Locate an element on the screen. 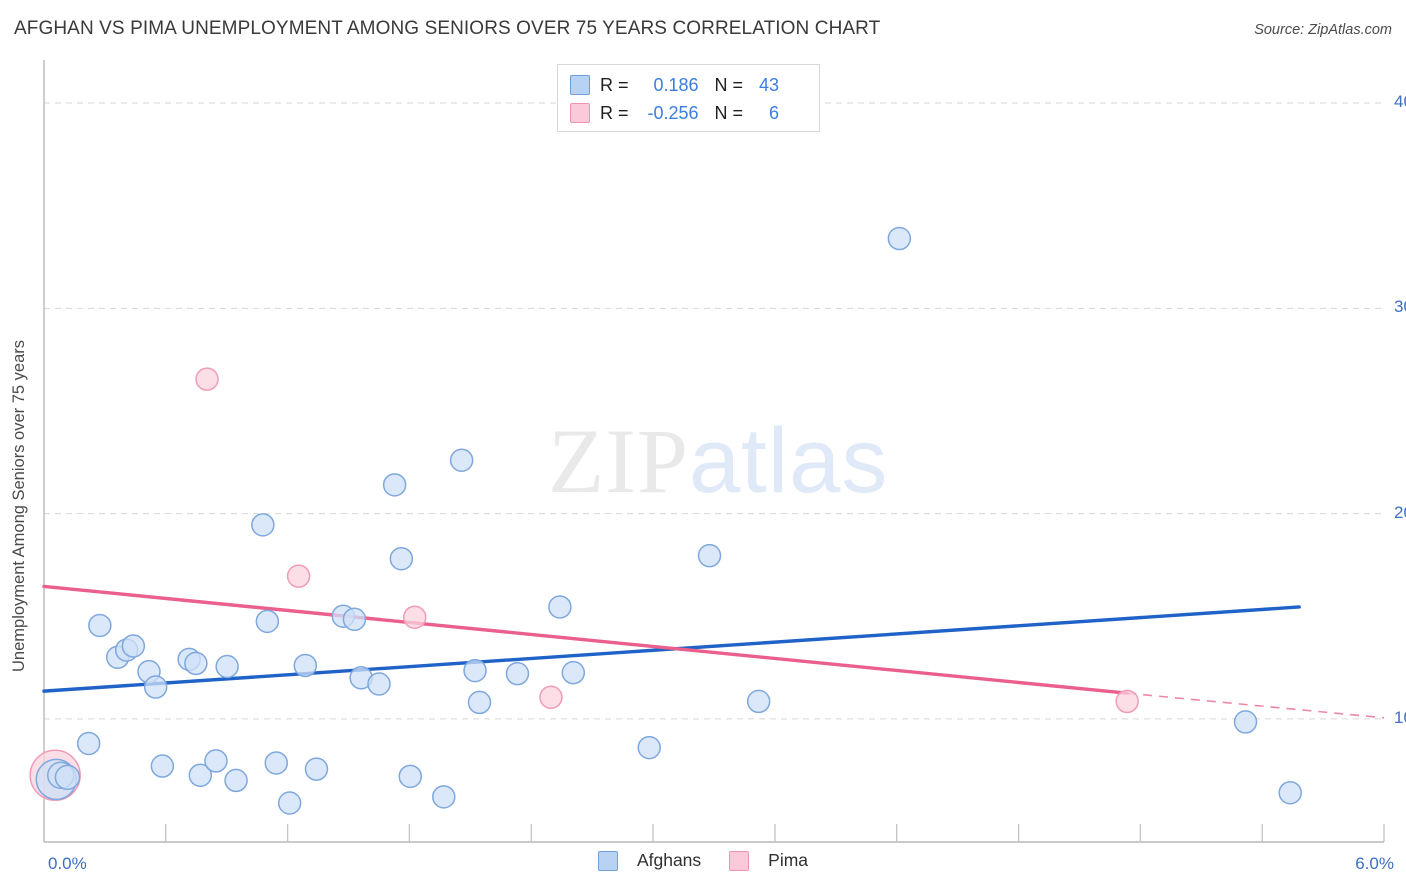 The image size is (1406, 892). stats-row-pima: R = -0.256 N = 6 is located at coordinates (689, 113).